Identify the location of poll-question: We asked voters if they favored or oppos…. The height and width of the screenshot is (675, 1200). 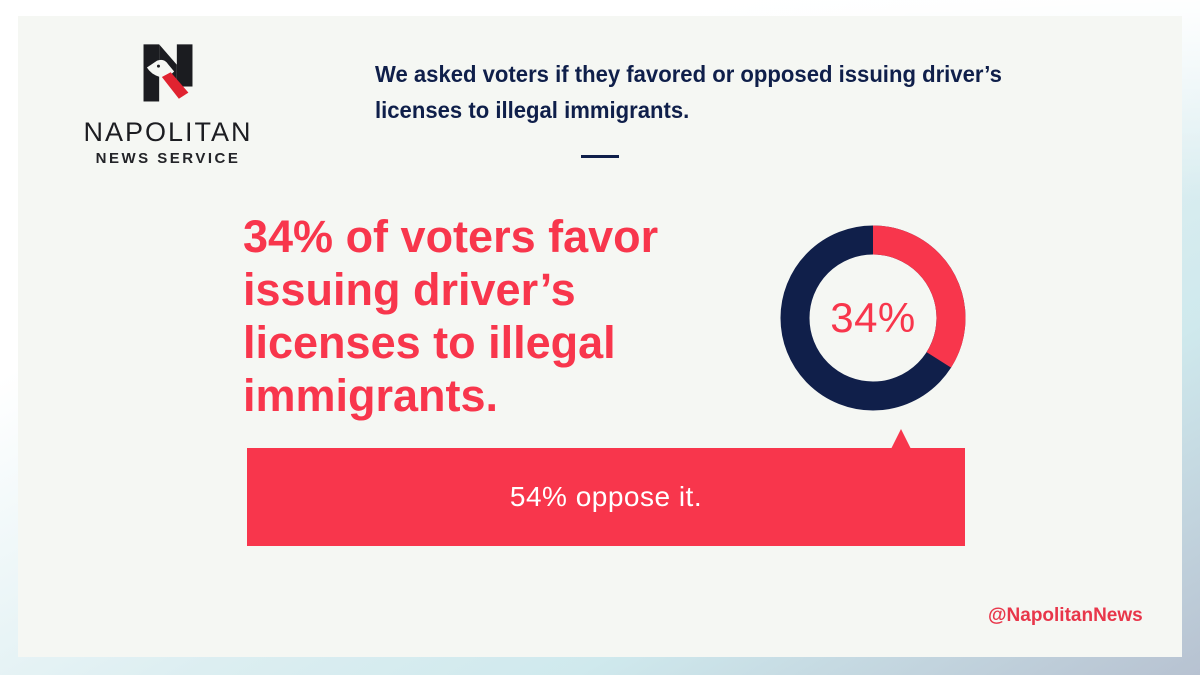
(688, 92).